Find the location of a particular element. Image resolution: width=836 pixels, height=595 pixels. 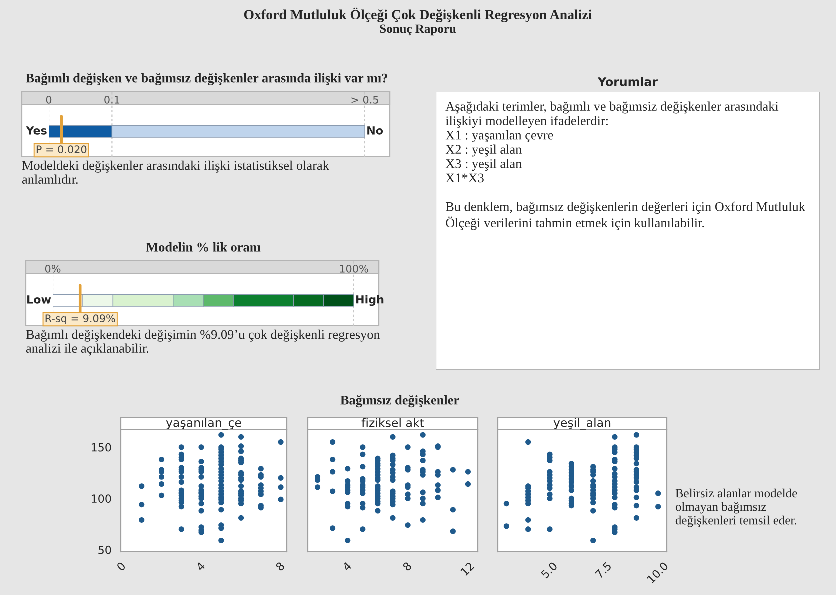

chart-title: fiziksel akt is located at coordinates (393, 423).